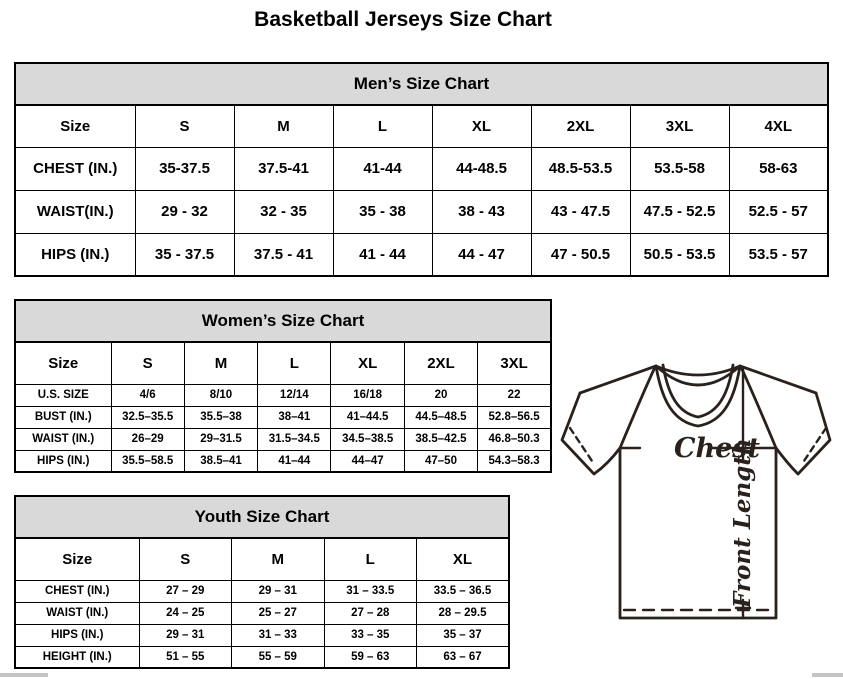 This screenshot has height=679, width=843. What do you see at coordinates (814, 446) in the screenshot?
I see `right-cuff-dashed-line` at bounding box center [814, 446].